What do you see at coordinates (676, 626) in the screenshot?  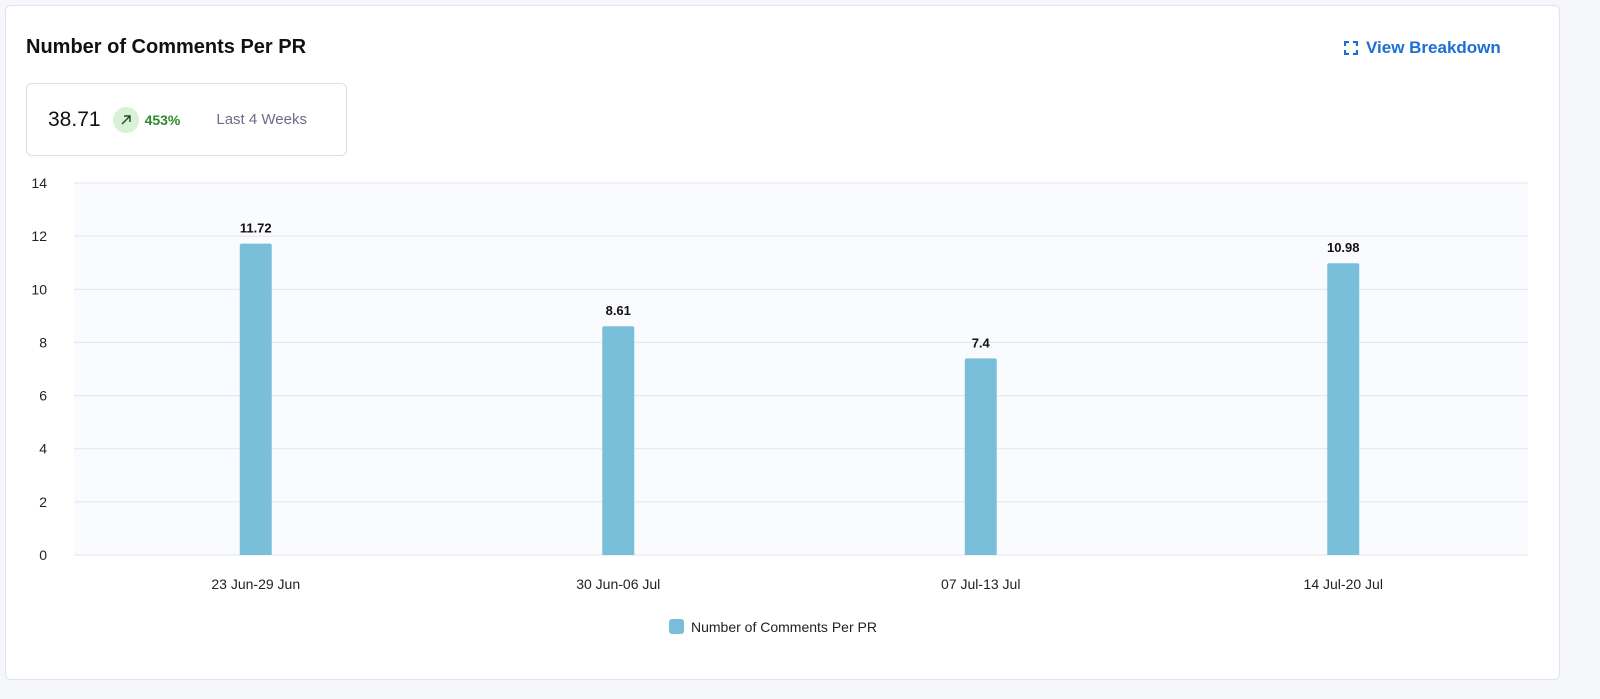 I see `legend-swatch` at bounding box center [676, 626].